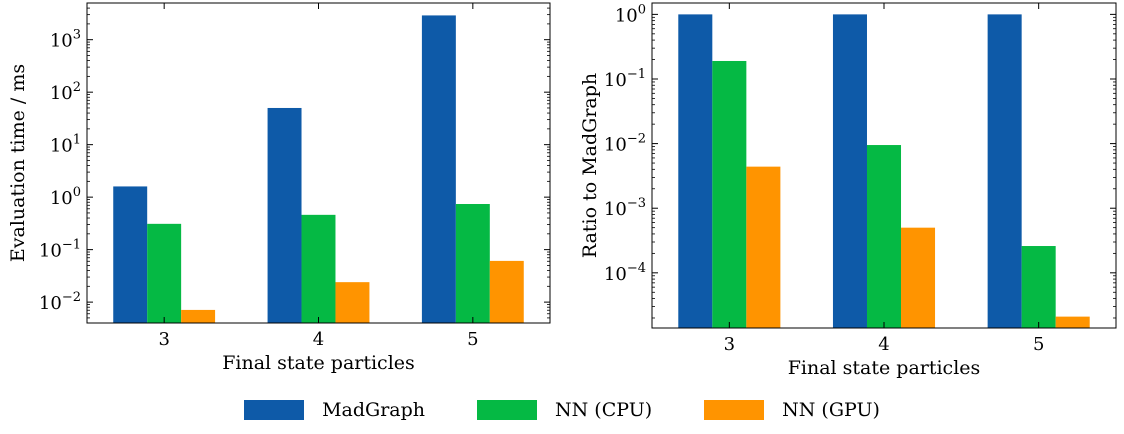  Describe the element at coordinates (274, 410) in the screenshot. I see `legend-swatch-madgraph` at that location.